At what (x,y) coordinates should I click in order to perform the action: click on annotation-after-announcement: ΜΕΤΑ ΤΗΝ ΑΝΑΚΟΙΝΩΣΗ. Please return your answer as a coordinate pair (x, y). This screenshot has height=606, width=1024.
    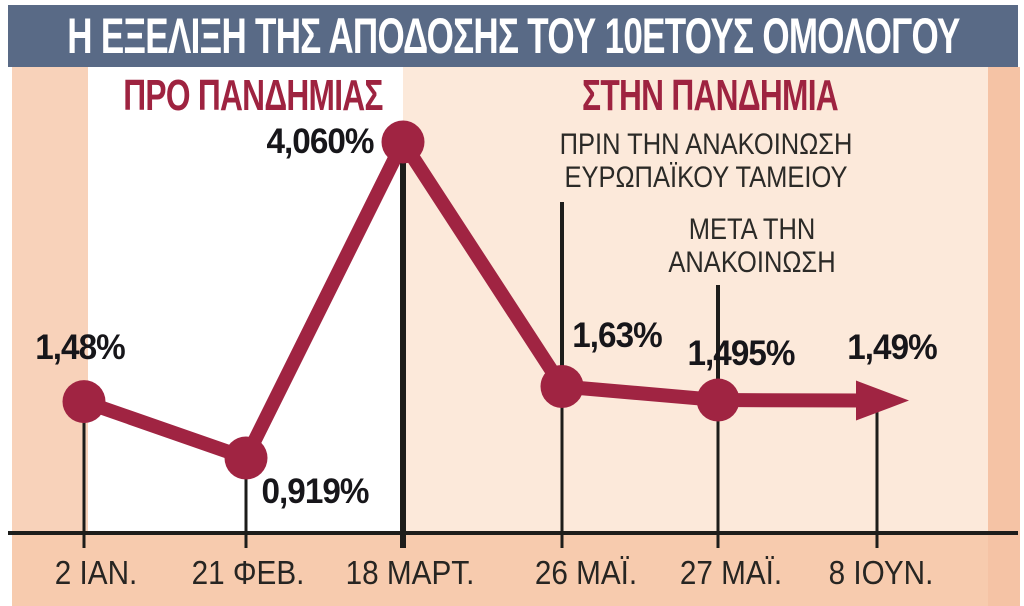
    Looking at the image, I should click on (751, 246).